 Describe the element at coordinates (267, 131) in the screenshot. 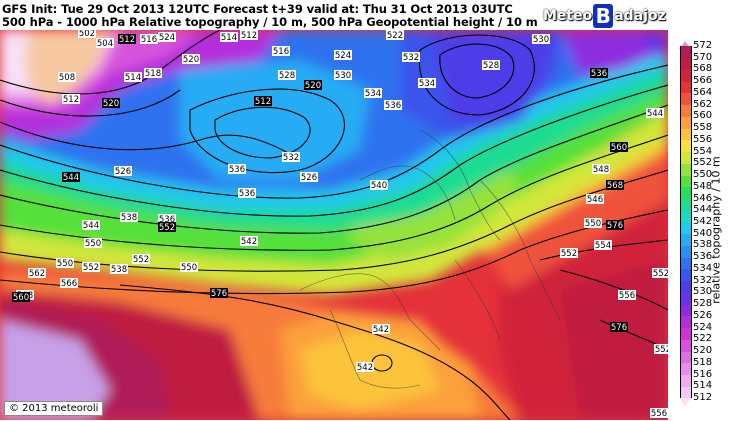

I see `geopotential-contour-low` at that location.